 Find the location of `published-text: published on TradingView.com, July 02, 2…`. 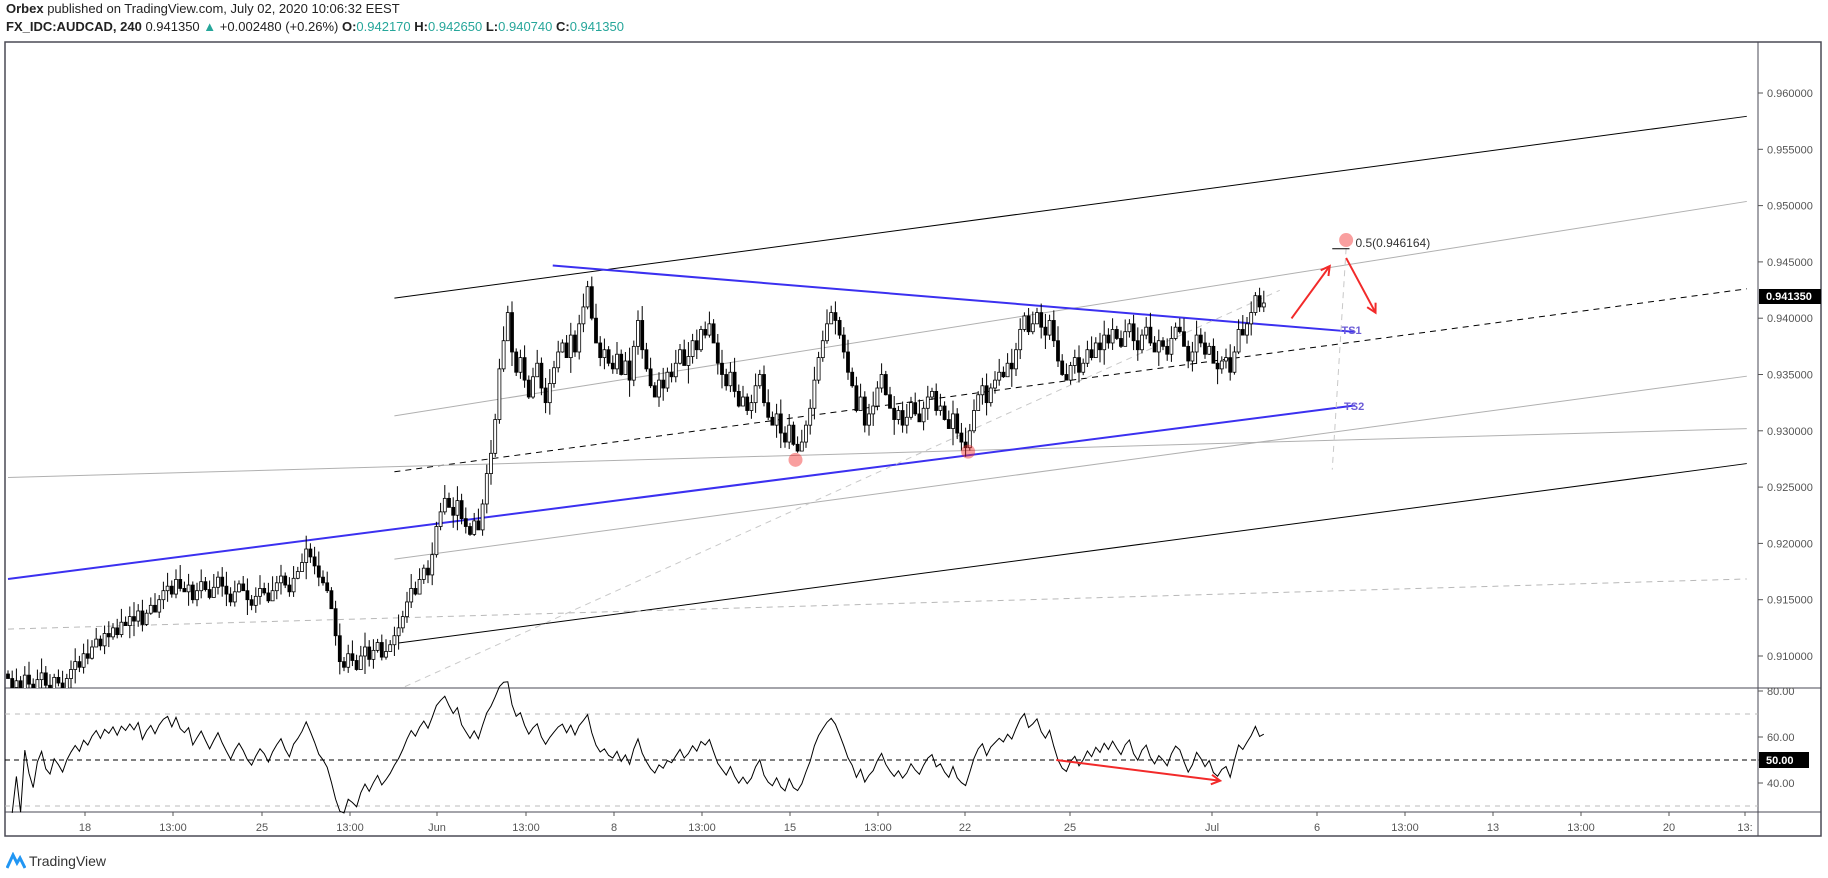

published-text: published on TradingView.com, July 02, 2… is located at coordinates (223, 8).